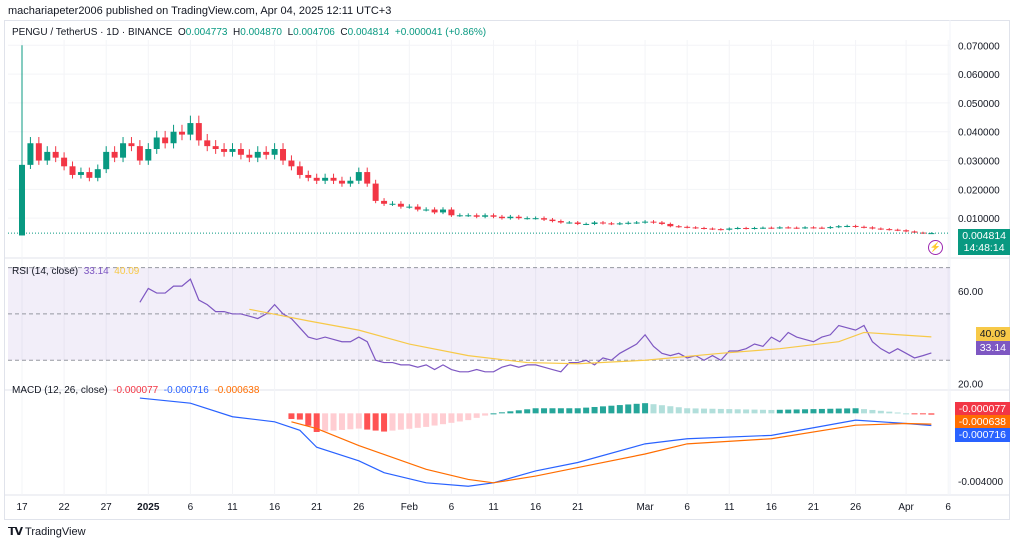  I want to click on macd-tick-label: -0.004000, so click(980, 482).